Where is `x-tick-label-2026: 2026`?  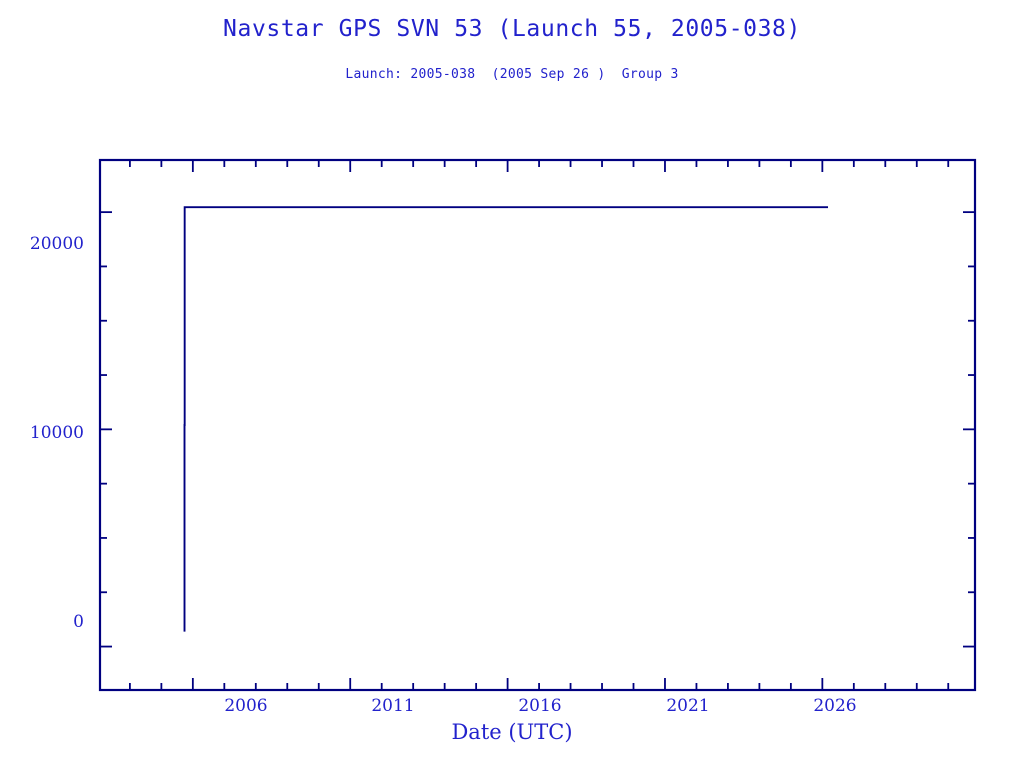 x-tick-label-2026: 2026 is located at coordinates (835, 706).